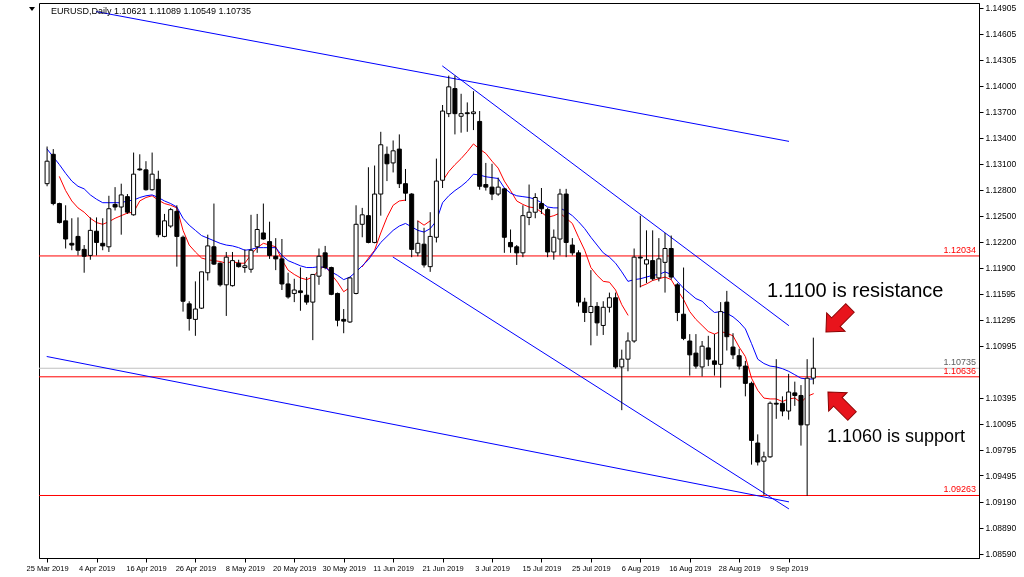 This screenshot has height=577, width=1024. What do you see at coordinates (959, 362) in the screenshot?
I see `ref-line-label: 1.10735` at bounding box center [959, 362].